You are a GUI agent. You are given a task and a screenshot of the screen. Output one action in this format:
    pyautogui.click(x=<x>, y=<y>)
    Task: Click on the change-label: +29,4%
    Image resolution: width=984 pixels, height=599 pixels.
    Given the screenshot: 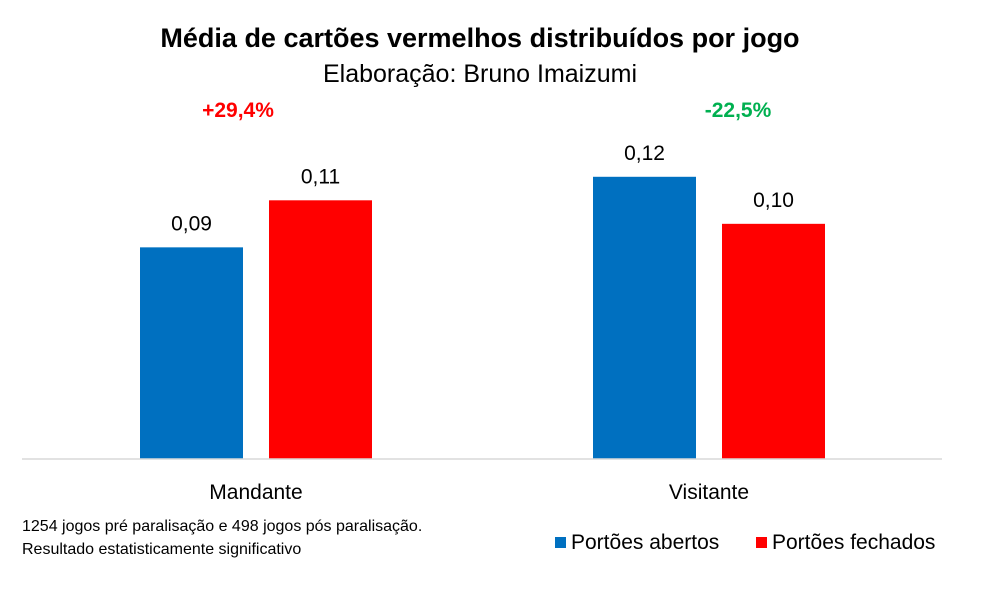 What is the action you would take?
    pyautogui.click(x=238, y=110)
    